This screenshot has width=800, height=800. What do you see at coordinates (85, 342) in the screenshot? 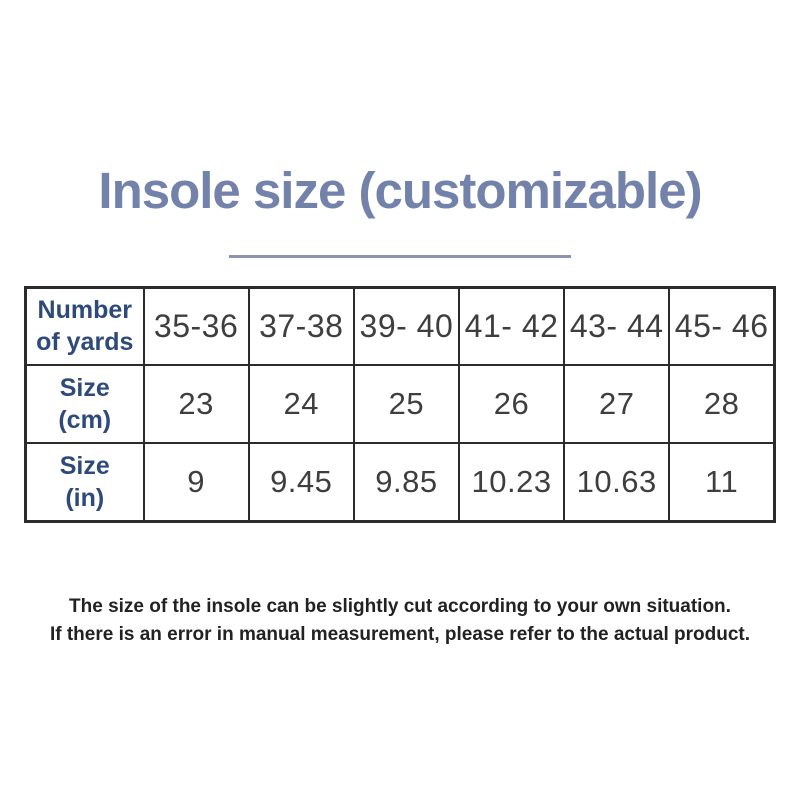
I see `row-header-line: of yards` at bounding box center [85, 342].